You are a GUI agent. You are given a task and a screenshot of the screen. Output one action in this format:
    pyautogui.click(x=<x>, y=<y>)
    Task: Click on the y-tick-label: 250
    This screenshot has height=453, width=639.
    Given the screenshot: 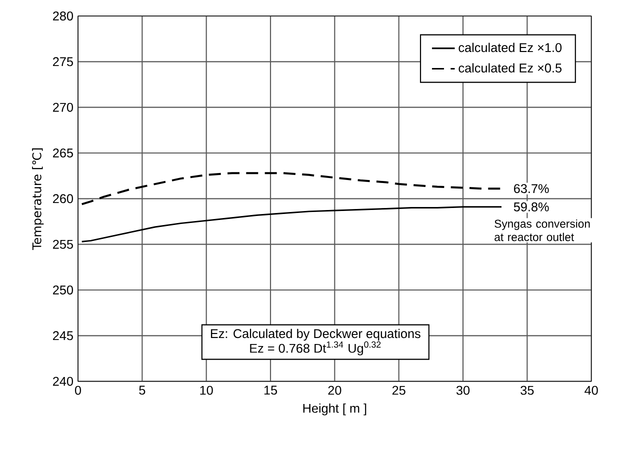 What is the action you would take?
    pyautogui.click(x=63, y=289)
    